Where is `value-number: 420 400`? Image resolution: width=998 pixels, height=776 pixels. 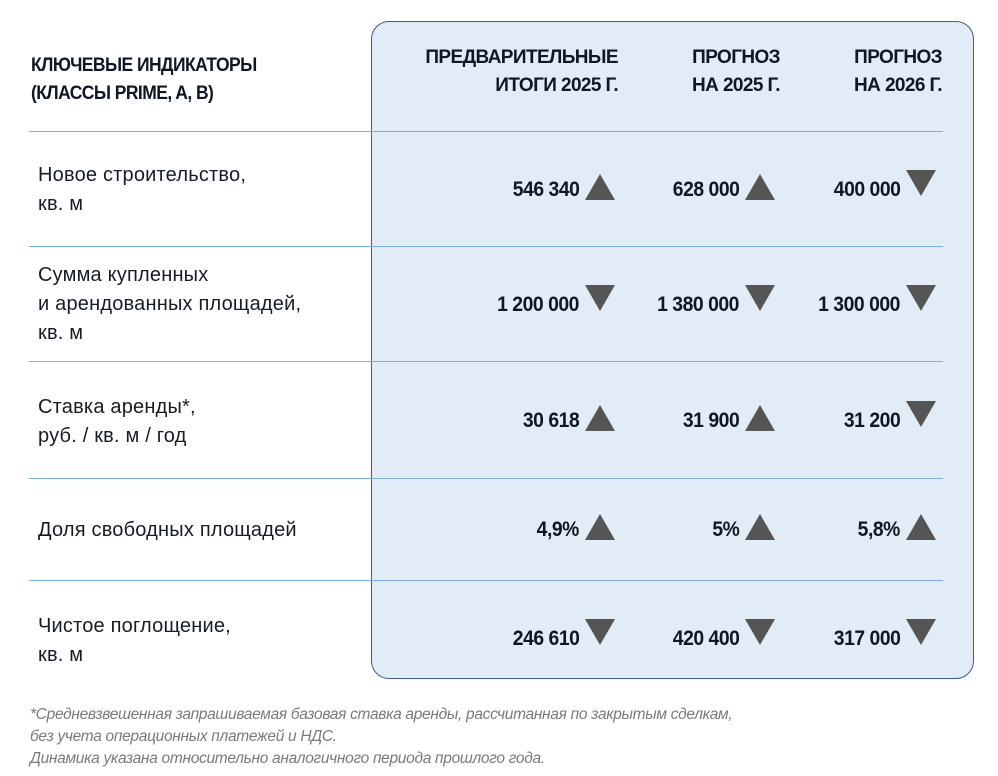 value-number: 420 400 is located at coordinates (705, 638).